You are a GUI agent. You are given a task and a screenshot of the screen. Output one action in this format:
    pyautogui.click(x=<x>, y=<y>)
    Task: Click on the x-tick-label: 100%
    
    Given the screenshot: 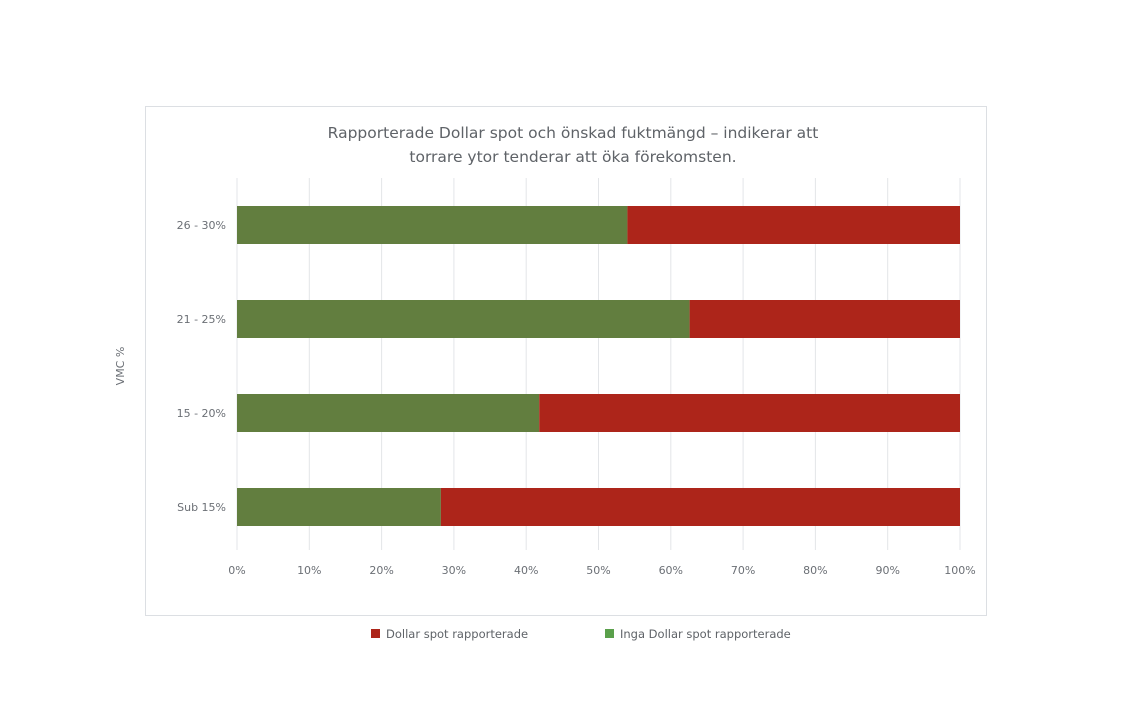 What is the action you would take?
    pyautogui.click(x=959, y=570)
    